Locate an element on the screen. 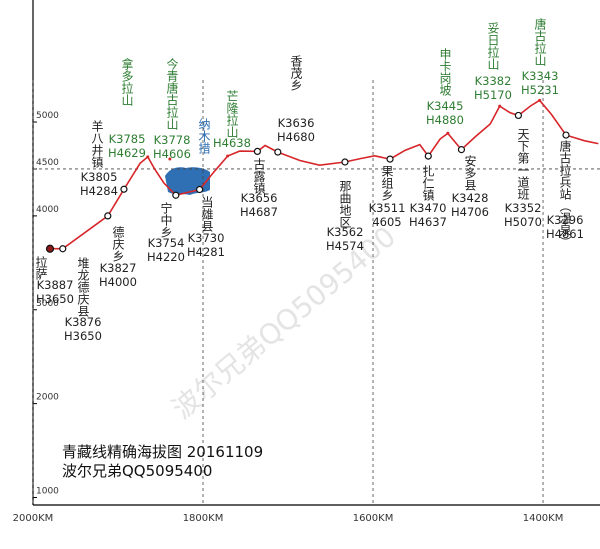 This screenshot has width=600, height=549. x-tick-label: 2000KM is located at coordinates (33, 518).